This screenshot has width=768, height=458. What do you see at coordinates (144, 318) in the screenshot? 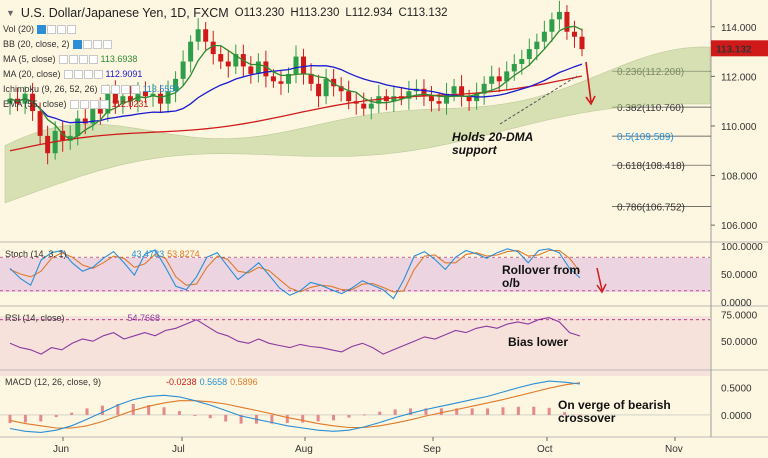
I see `rsi-value: 54.7668` at bounding box center [144, 318].